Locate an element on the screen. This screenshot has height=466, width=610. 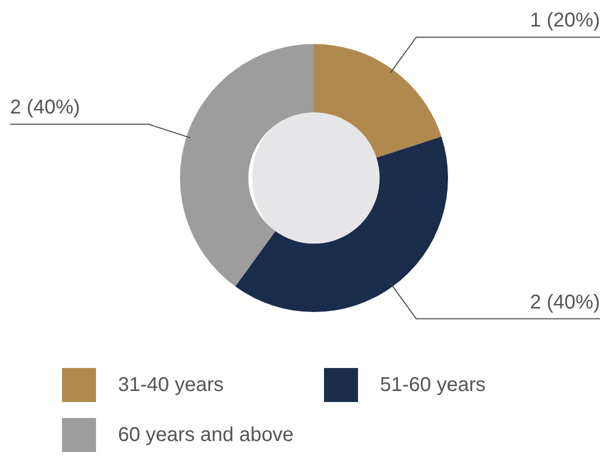
data-label: 1 (20%) is located at coordinates (565, 21).